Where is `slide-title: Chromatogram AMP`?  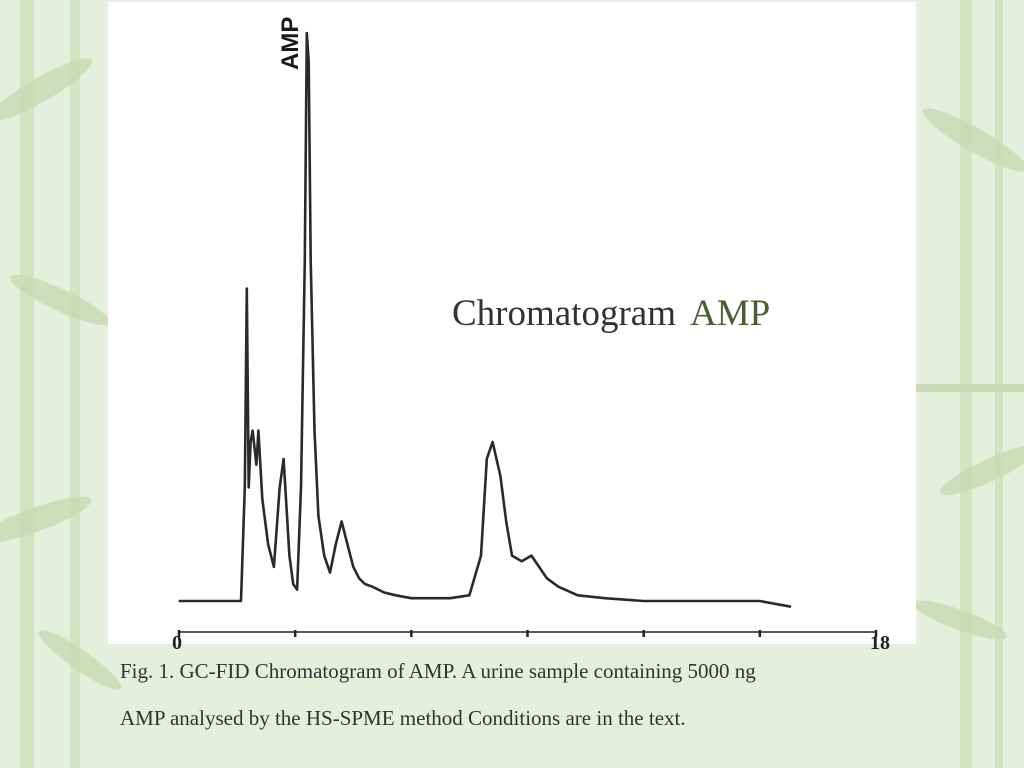 slide-title: Chromatogram AMP is located at coordinates (611, 313).